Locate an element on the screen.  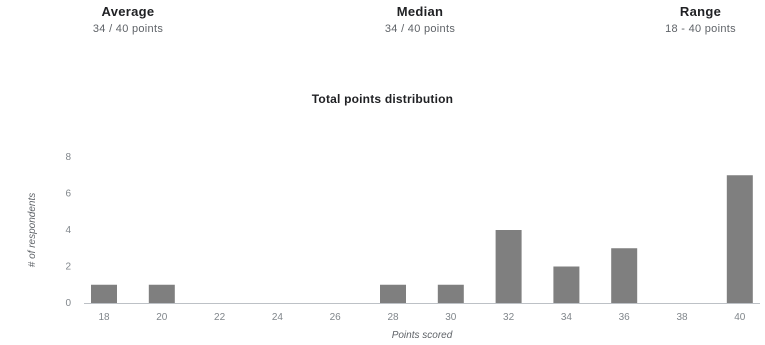
y-tick-label: 4 is located at coordinates (68, 230).